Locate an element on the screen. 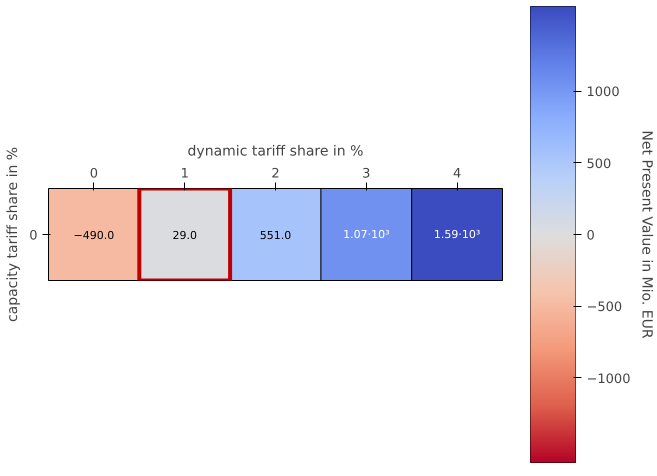  color-bar-label: 500 is located at coordinates (599, 164).